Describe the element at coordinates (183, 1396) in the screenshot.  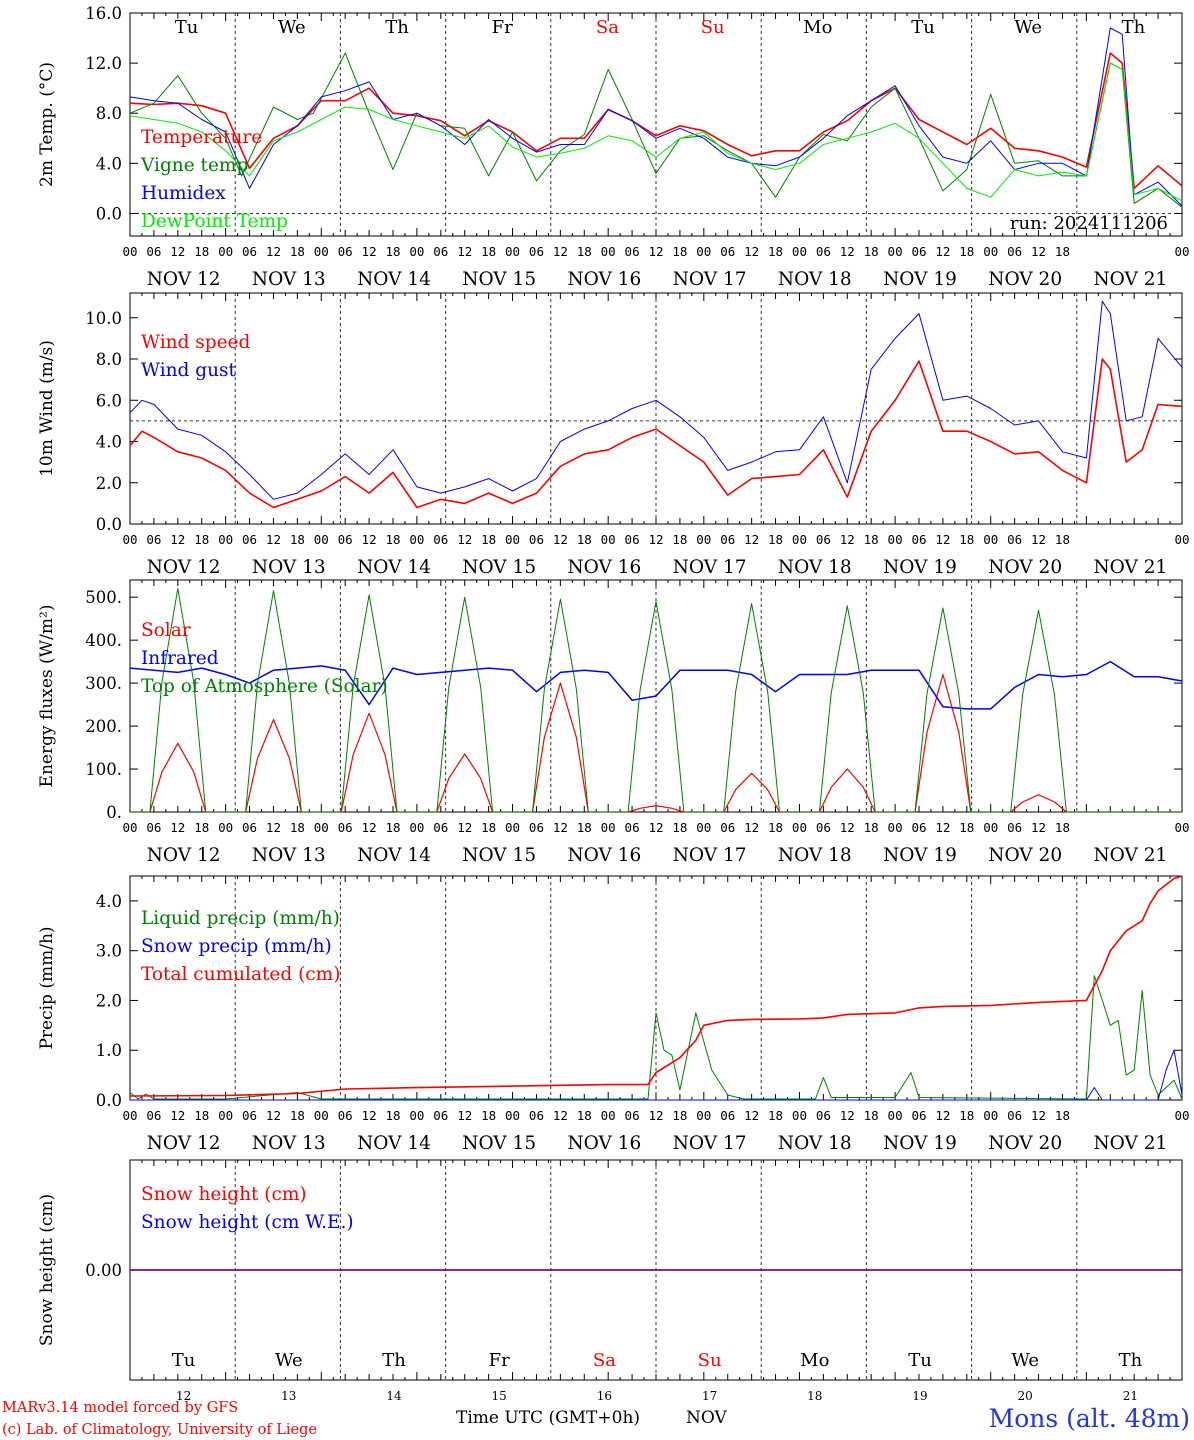
I see `day-number: 12` at that location.